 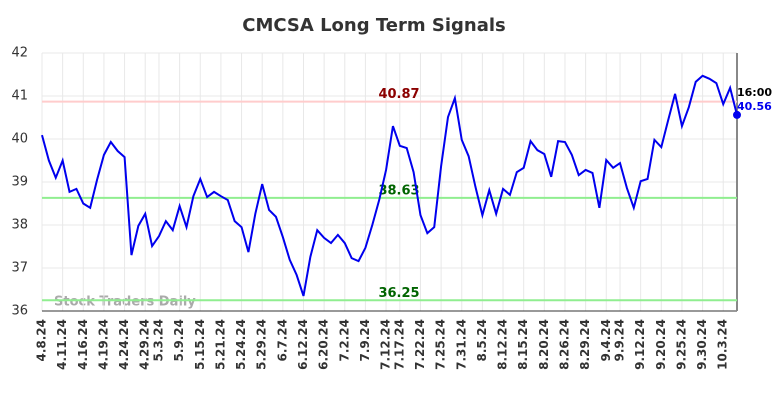 What do you see at coordinates (564, 344) in the screenshot?
I see `x-tick-label: 8.26.24` at bounding box center [564, 344].